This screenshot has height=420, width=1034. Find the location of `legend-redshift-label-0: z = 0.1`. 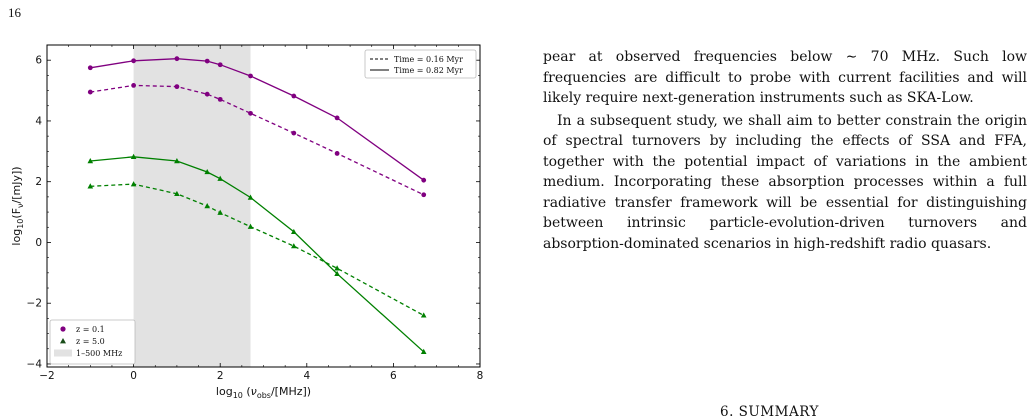

legend-redshift-label-0: z = 0.1 is located at coordinates (90, 329).